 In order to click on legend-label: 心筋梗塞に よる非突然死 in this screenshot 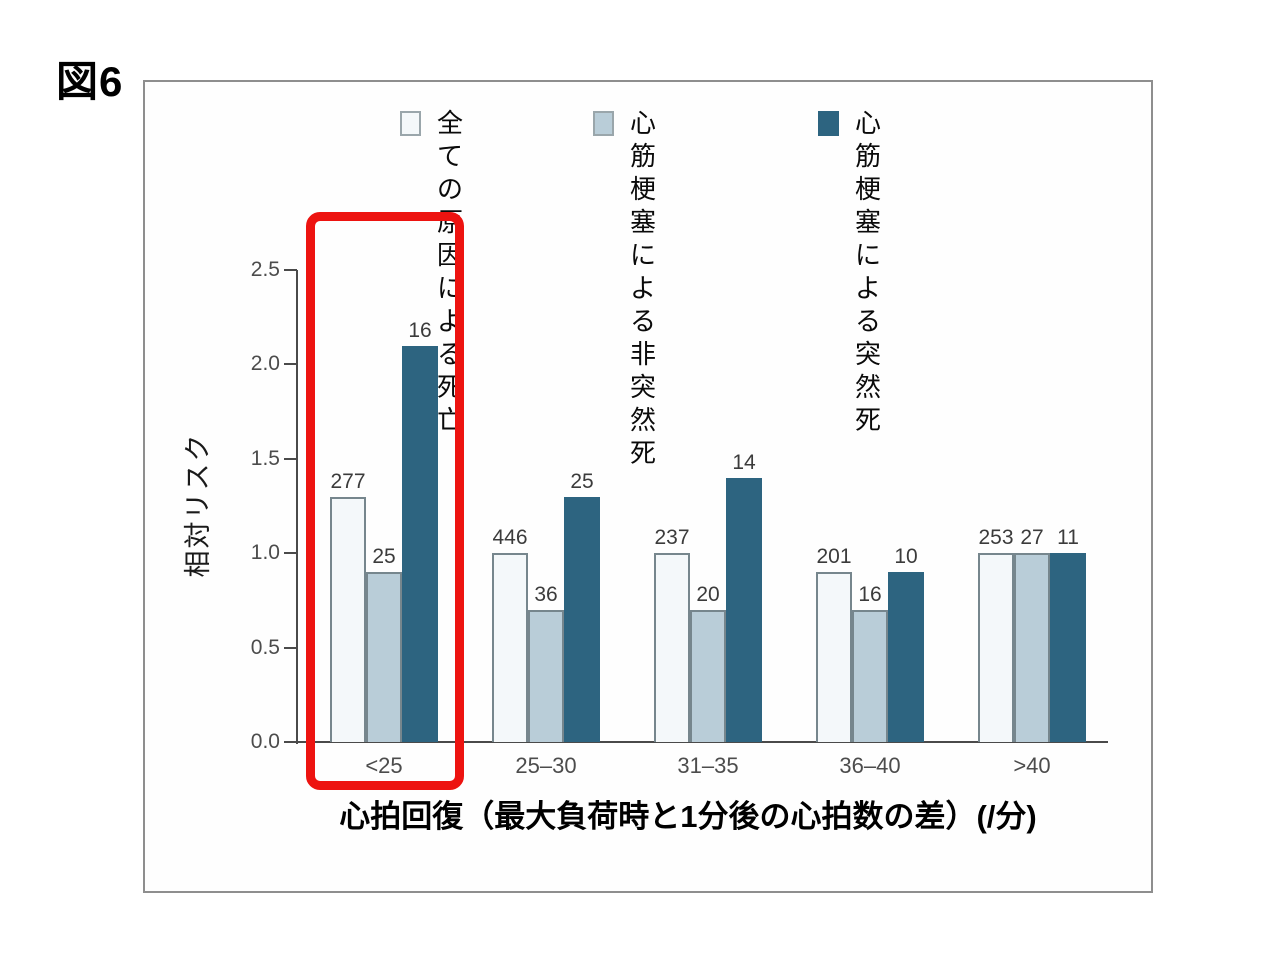, I will do `click(643, 288)`.